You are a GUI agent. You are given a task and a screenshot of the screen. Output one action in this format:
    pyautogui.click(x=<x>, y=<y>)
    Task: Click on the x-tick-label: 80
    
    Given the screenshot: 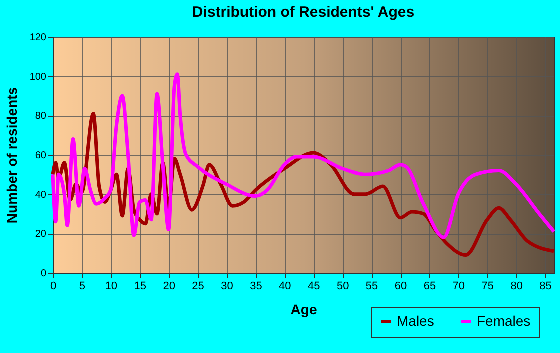 What is the action you would take?
    pyautogui.click(x=516, y=286)
    